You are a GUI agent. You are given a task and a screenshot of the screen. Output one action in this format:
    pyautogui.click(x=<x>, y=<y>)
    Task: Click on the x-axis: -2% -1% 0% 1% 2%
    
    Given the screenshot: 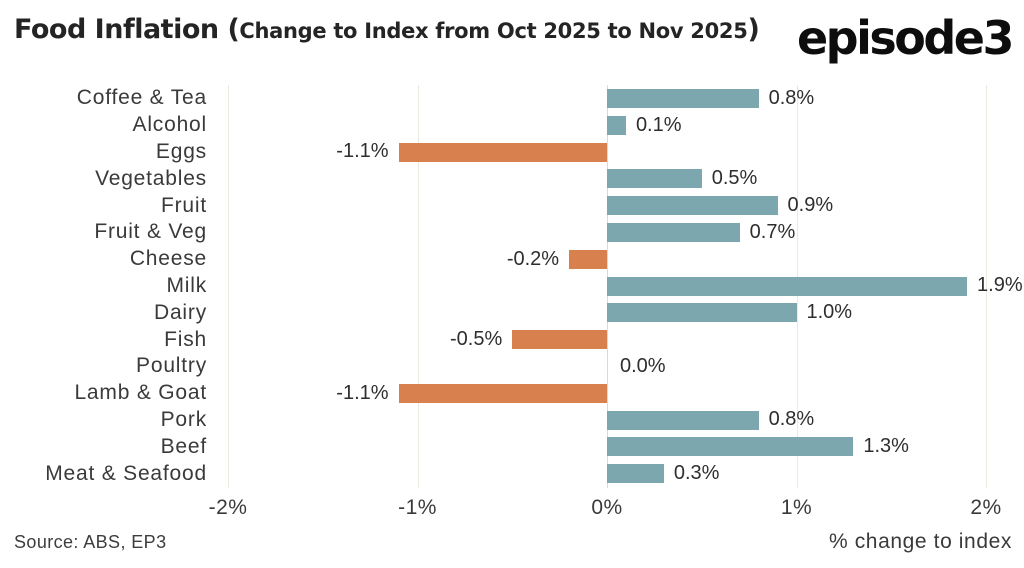 What is the action you would take?
    pyautogui.click(x=605, y=509)
    